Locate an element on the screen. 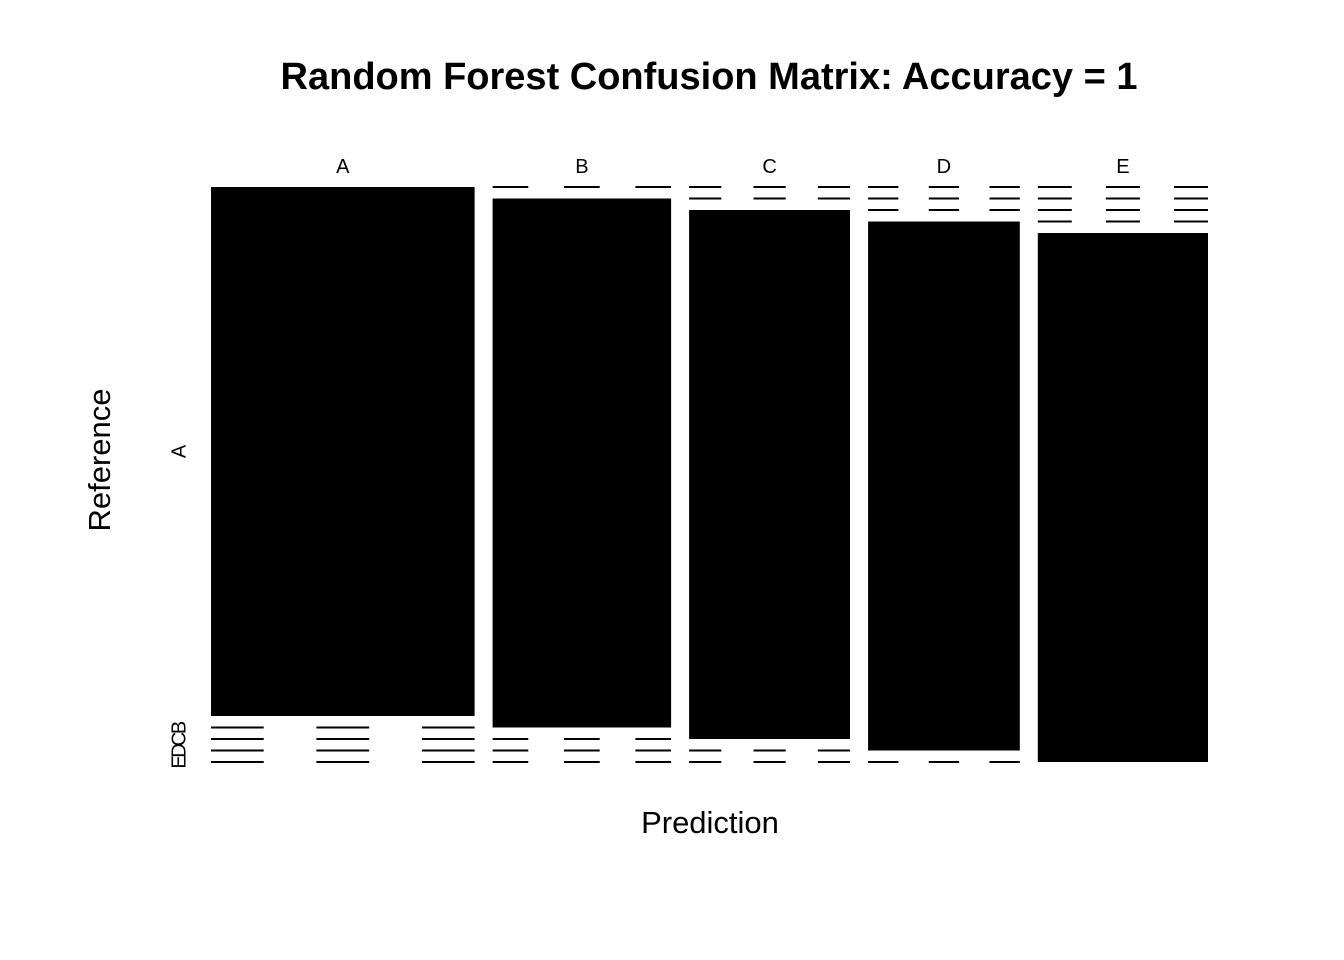 This screenshot has width=1344, height=960. y-tick-label-E: E is located at coordinates (179, 761).